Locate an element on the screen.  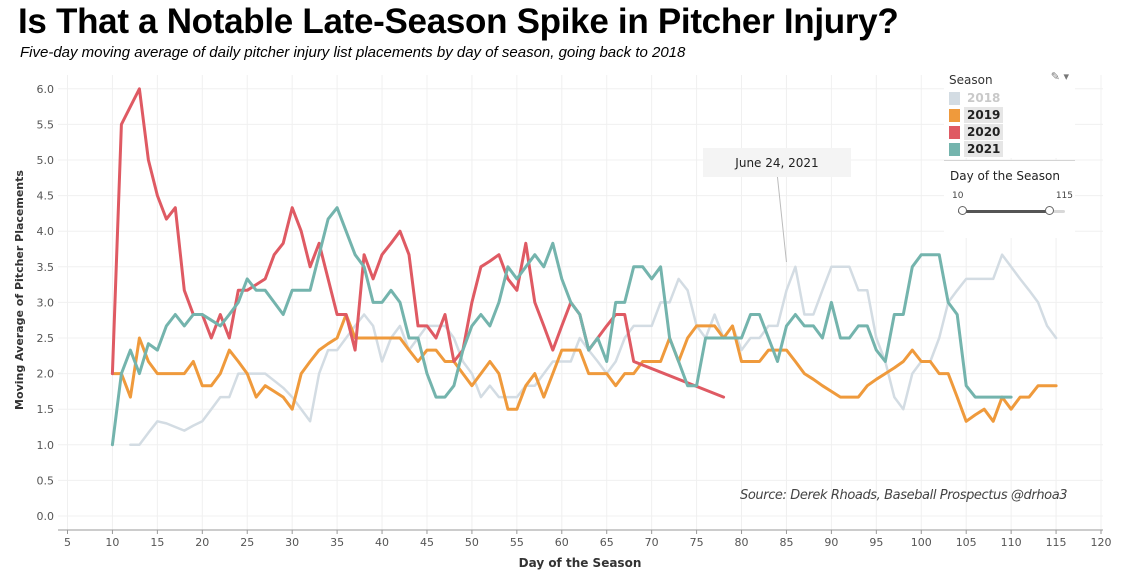
slider-min-handle is located at coordinates (962, 210).